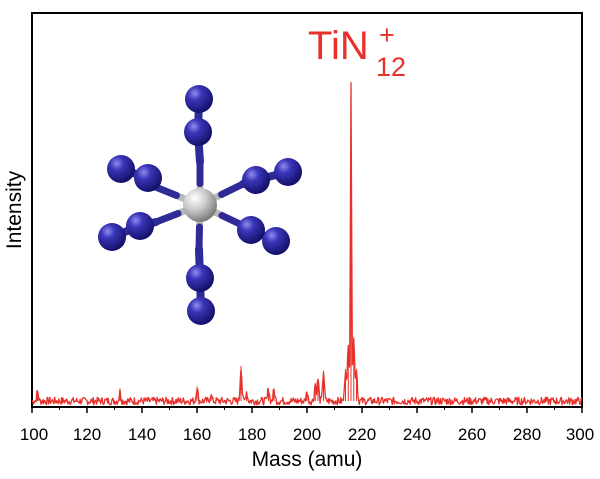 Image resolution: width=600 pixels, height=479 pixels. What do you see at coordinates (14, 209) in the screenshot?
I see `y-axis-label: Intensity` at bounding box center [14, 209].